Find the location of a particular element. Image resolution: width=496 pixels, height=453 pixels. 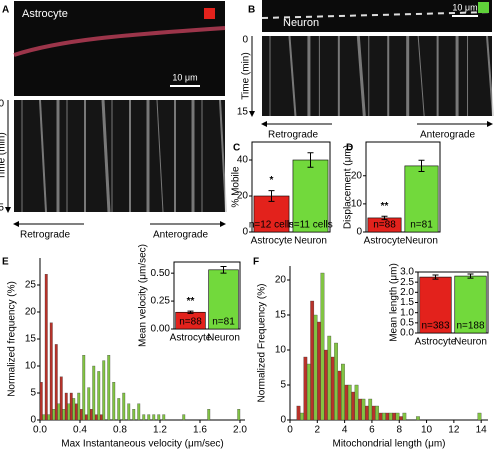

cell-name: Astrocyte is located at coordinates (45, 14).